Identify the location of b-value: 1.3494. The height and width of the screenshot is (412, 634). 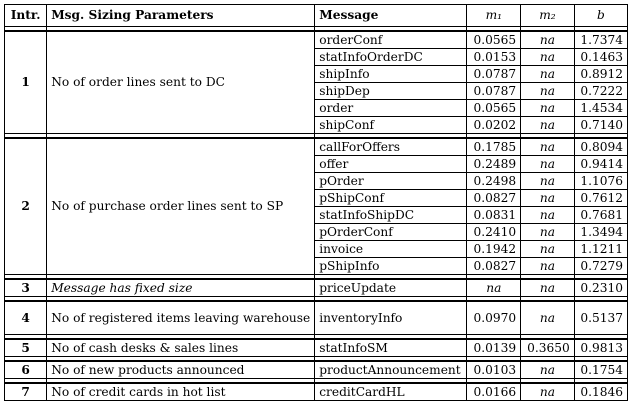
(600, 232).